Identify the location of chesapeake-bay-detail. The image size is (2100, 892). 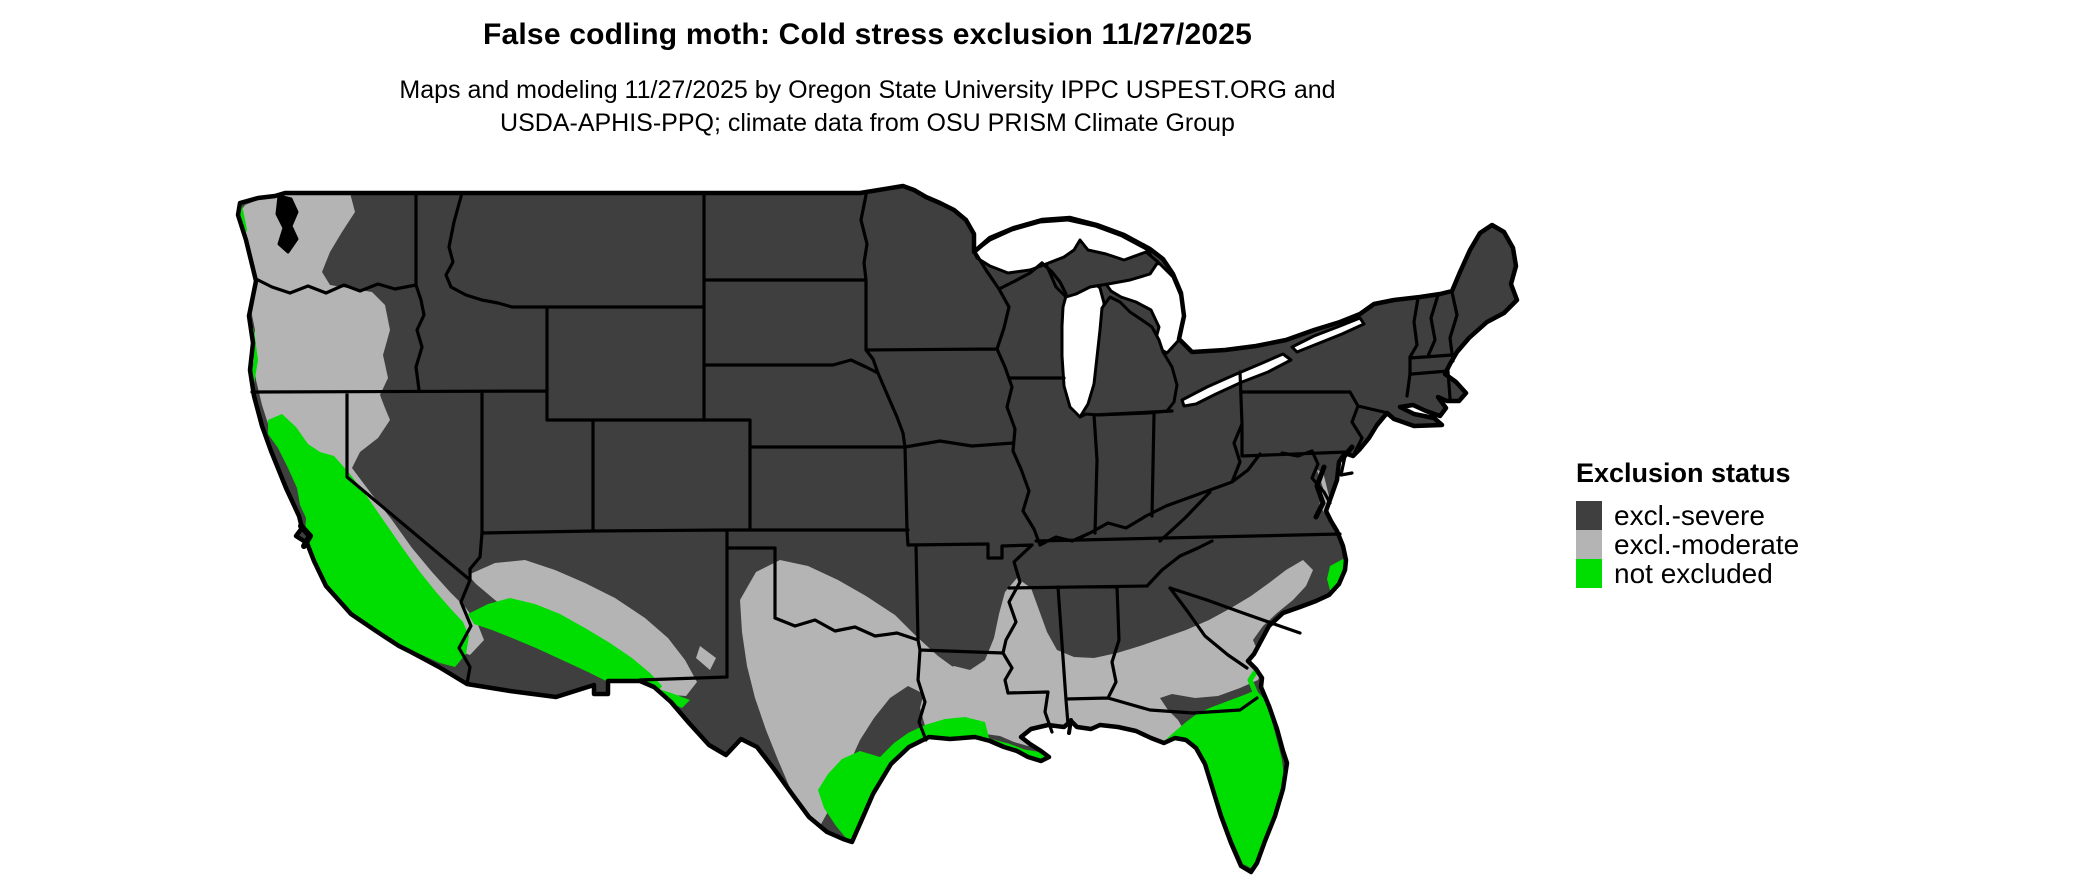
(1320, 492).